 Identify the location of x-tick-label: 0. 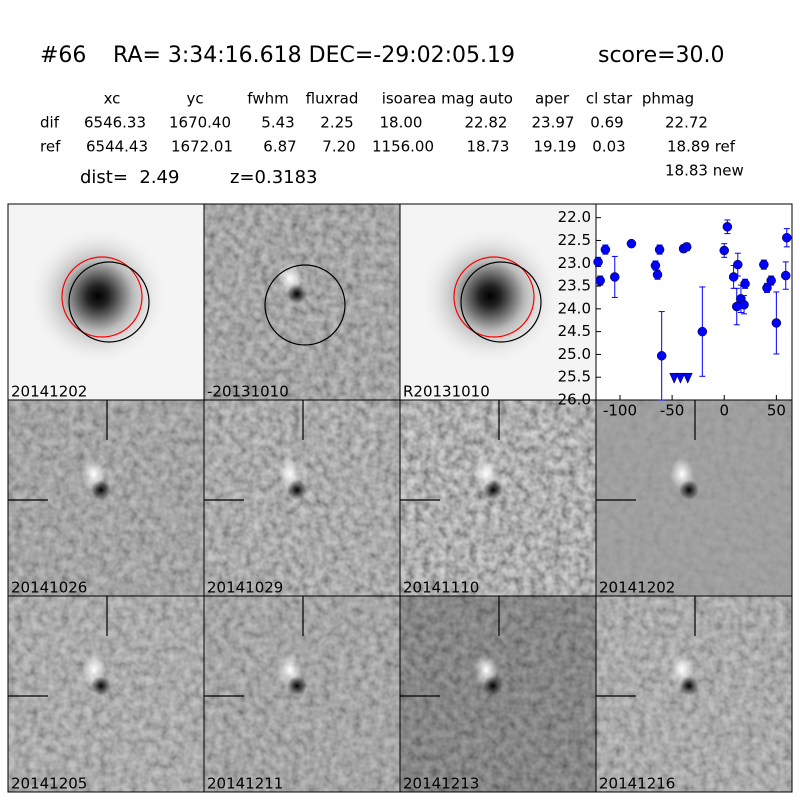
(724, 411).